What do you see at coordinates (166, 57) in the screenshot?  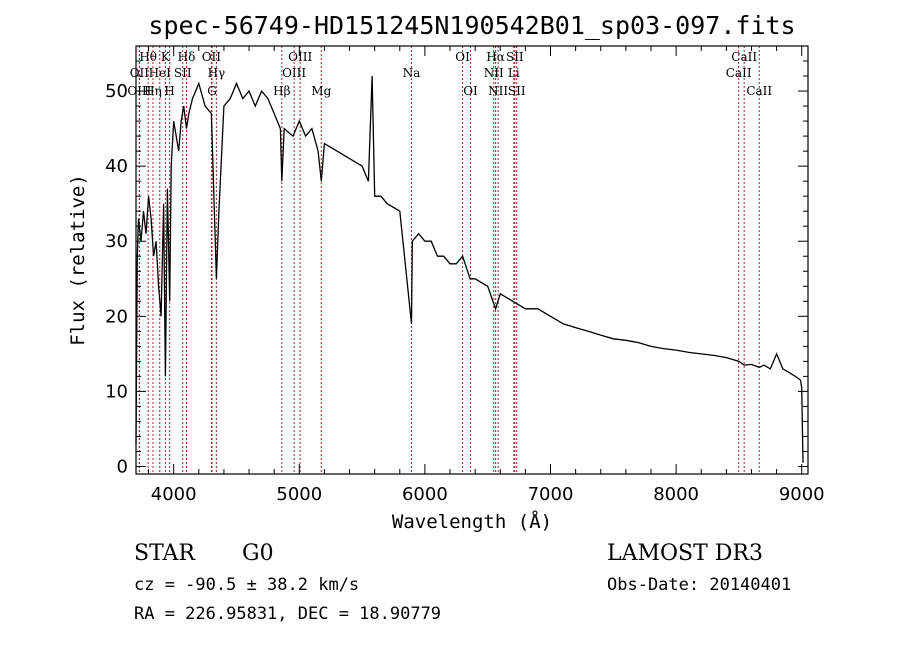 I see `emission-line-label: K` at bounding box center [166, 57].